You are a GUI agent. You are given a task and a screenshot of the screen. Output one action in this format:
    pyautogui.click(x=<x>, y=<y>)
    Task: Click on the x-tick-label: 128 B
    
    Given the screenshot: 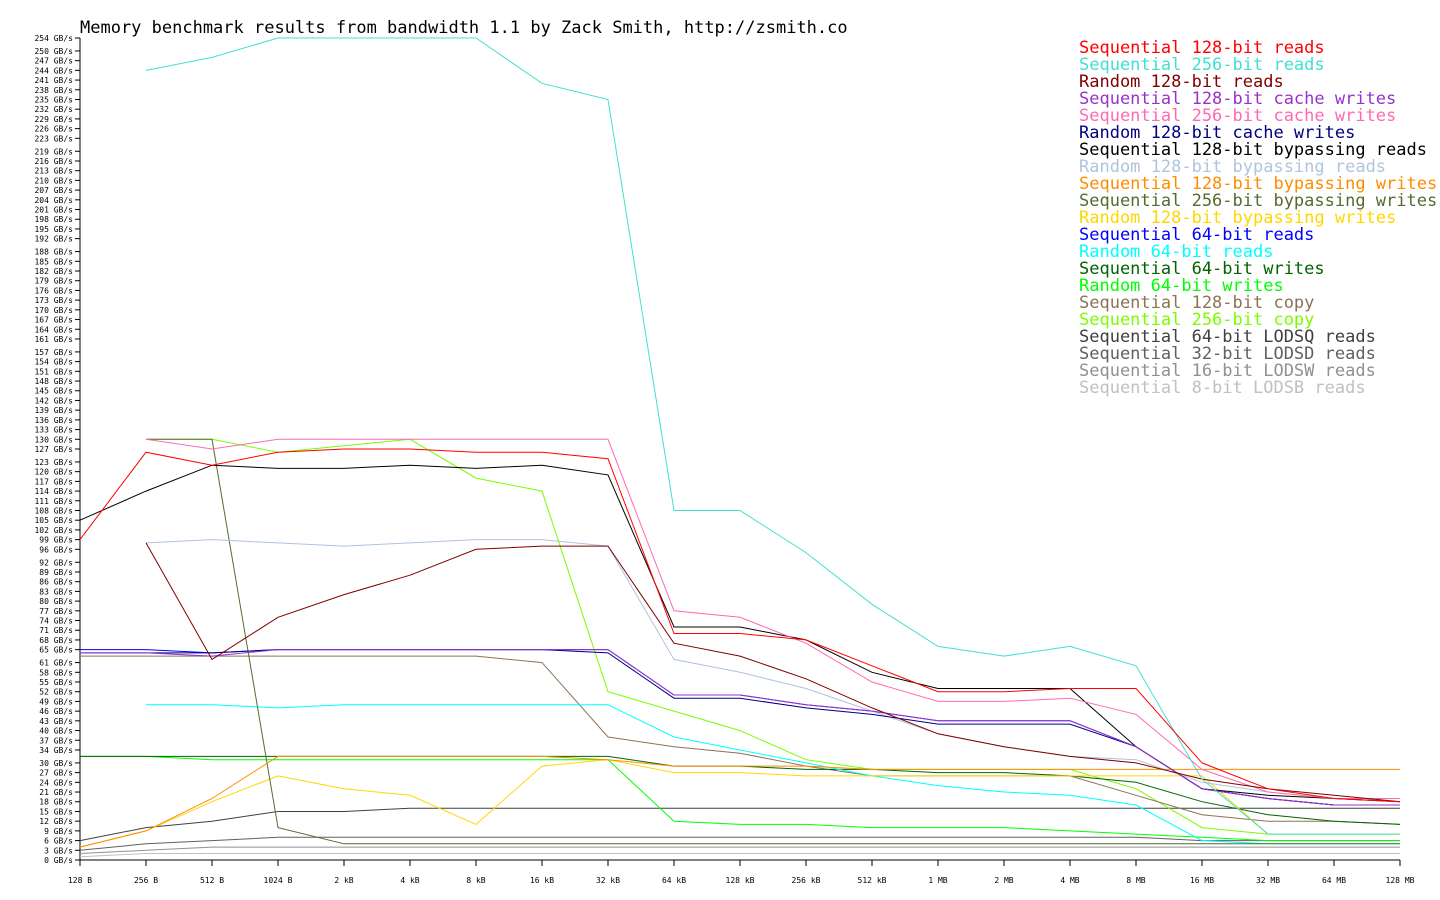 What is the action you would take?
    pyautogui.click(x=80, y=880)
    